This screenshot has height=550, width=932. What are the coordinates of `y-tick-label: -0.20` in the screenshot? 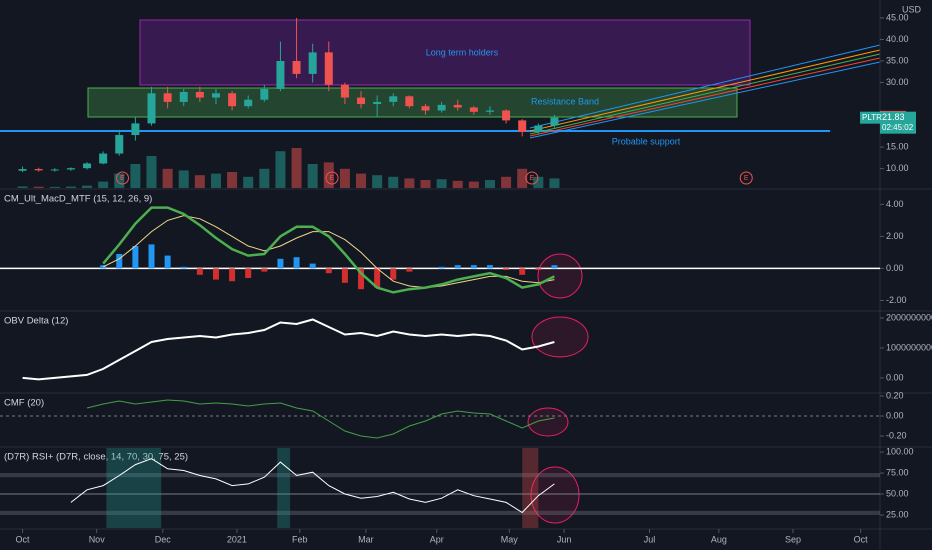 It's located at (896, 435).